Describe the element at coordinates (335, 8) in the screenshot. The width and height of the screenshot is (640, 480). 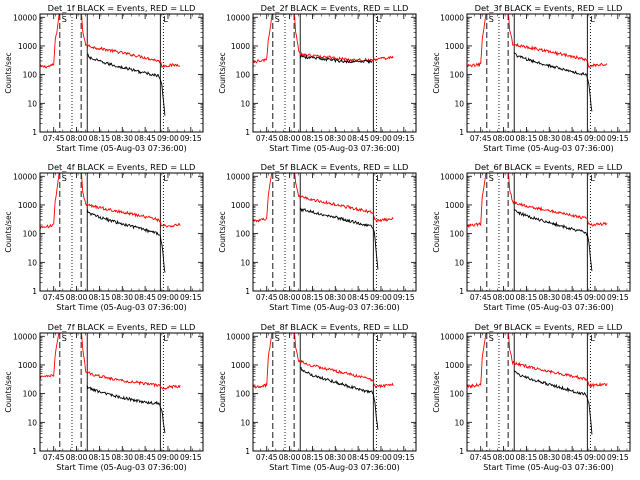
I see `panel-title: Det_2f BLACK = Events, RED = LLD` at that location.